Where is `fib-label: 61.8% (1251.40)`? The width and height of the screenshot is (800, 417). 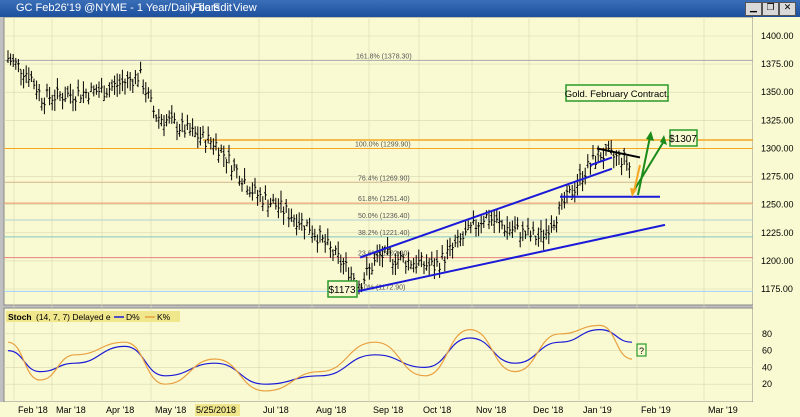
fib-label: 61.8% (1251.40) is located at coordinates (384, 199).